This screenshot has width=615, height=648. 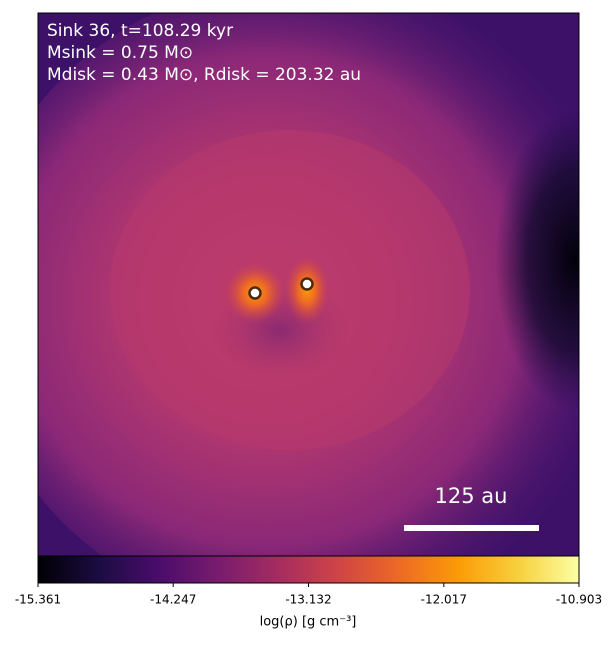 I want to click on annotation: Sink 36, t=108.29 kyr, so click(x=140, y=31).